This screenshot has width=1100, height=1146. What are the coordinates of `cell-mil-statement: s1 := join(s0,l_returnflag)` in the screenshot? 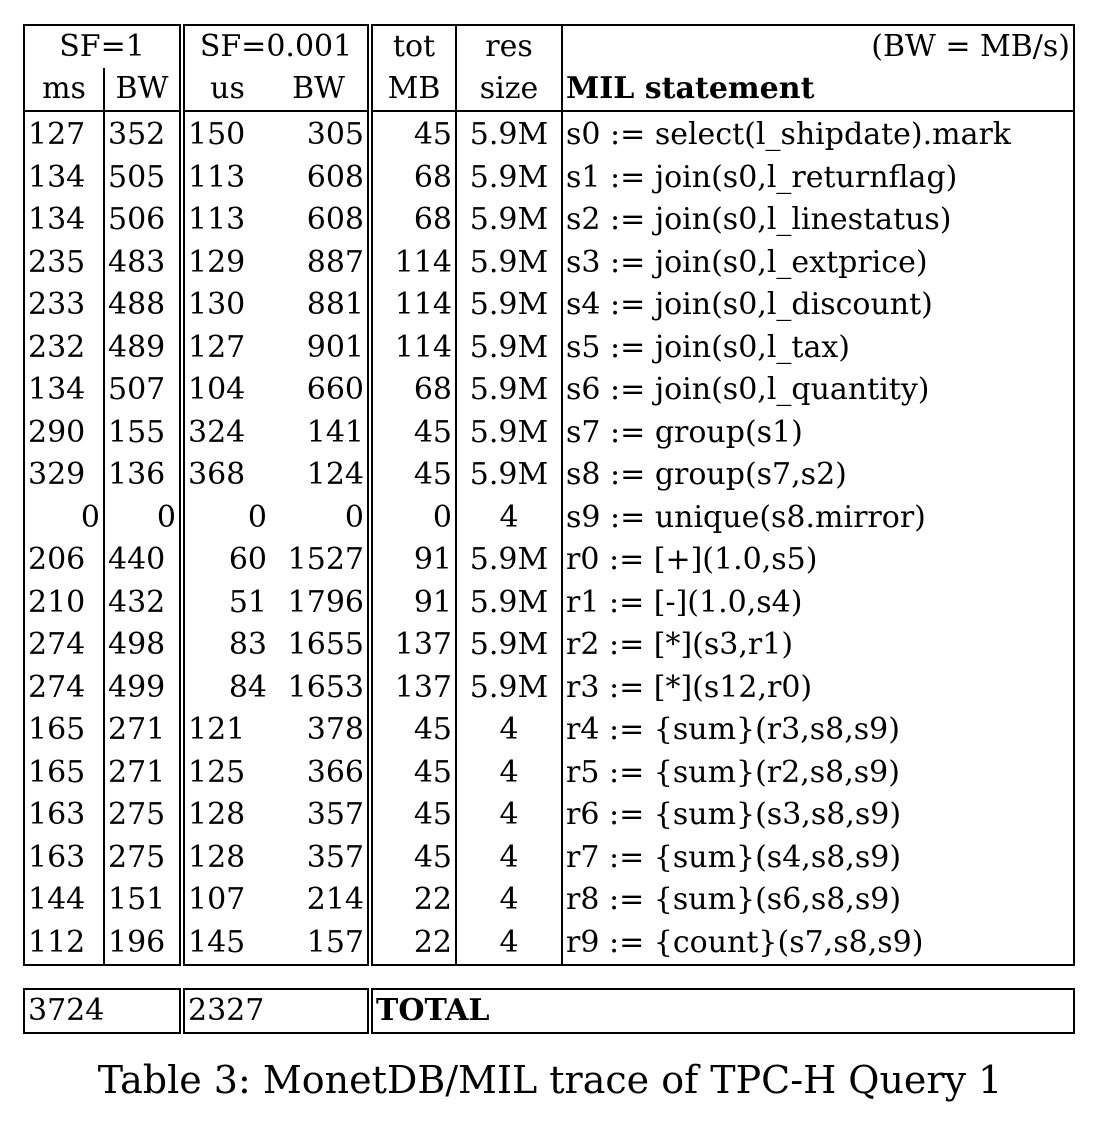 It's located at (818, 177).